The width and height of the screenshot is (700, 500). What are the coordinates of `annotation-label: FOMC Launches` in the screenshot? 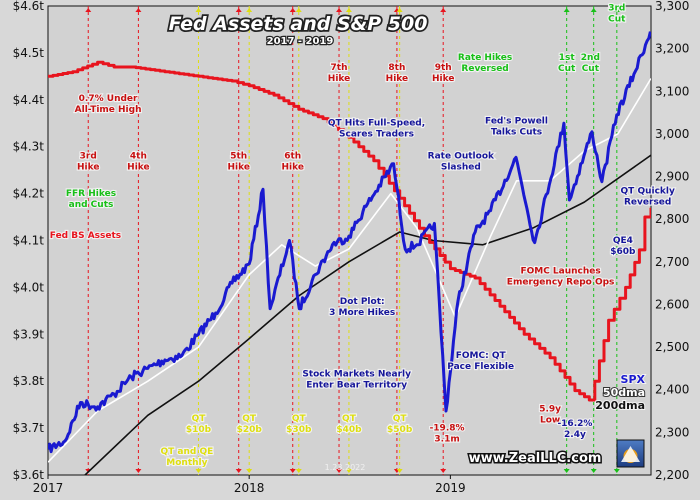 It's located at (560, 271).